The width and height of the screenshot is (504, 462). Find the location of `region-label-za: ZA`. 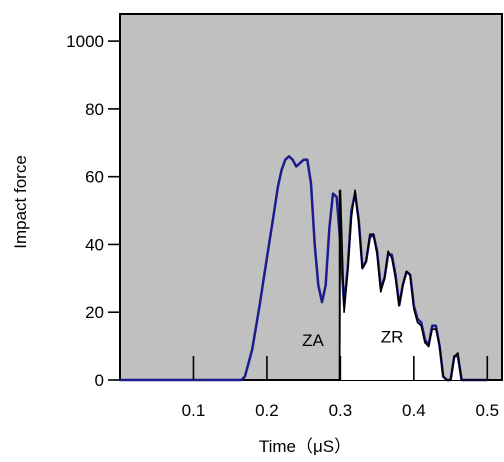

region-label-za: ZA is located at coordinates (313, 340).